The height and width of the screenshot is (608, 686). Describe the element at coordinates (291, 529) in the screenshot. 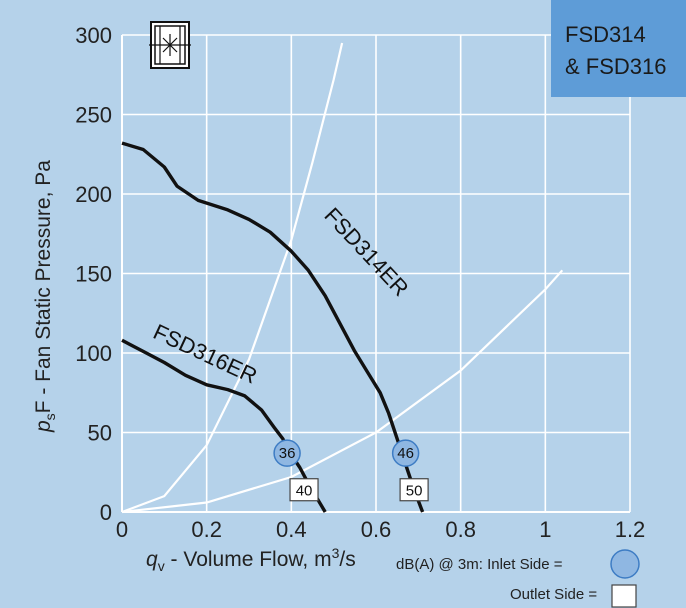

I see `x-tick-label: 0.4` at that location.